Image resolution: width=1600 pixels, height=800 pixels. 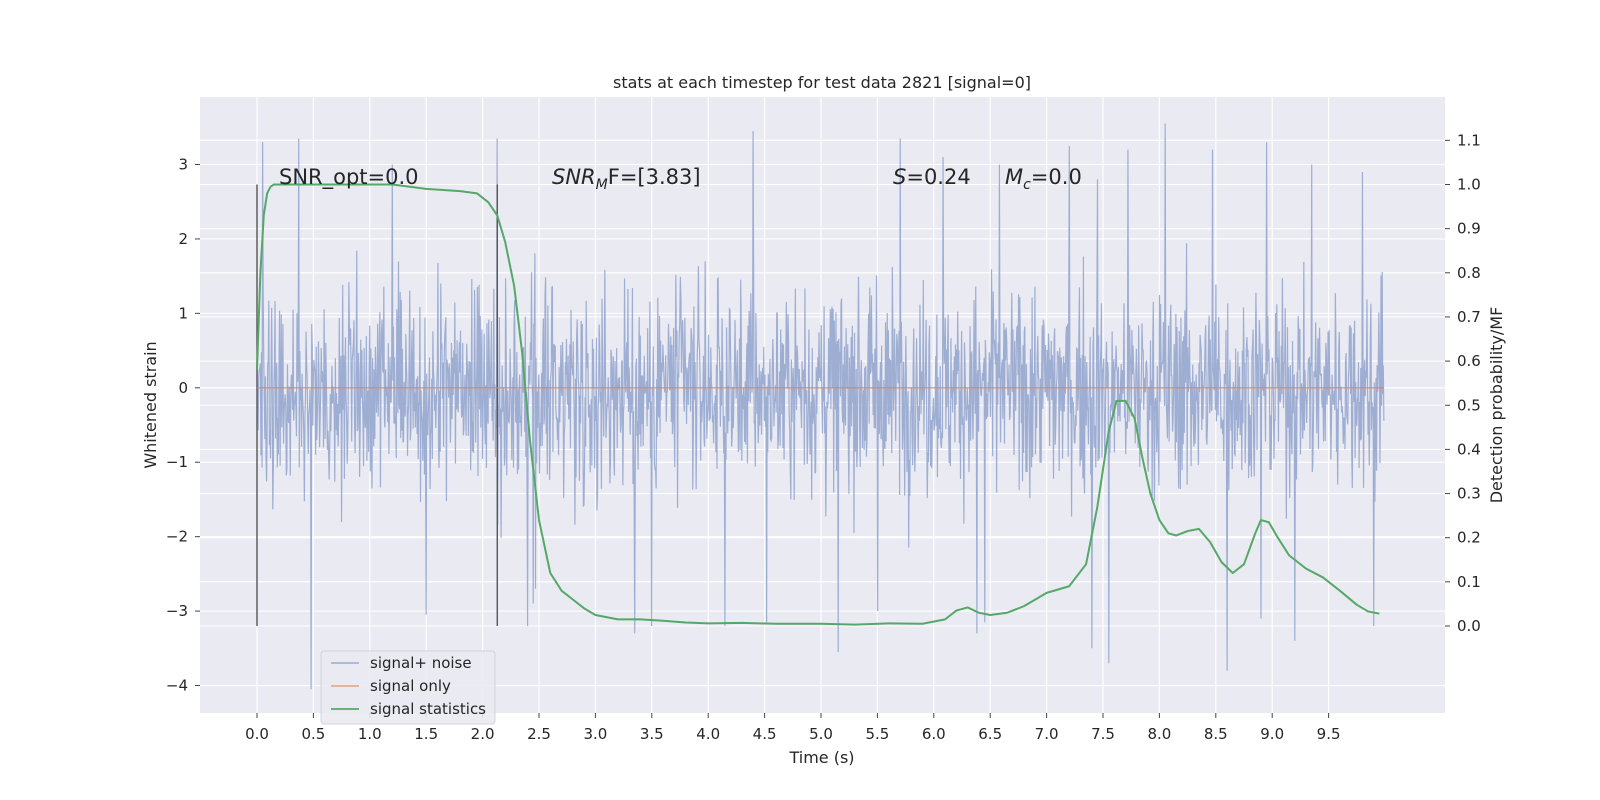 I want to click on x-tick-label: 4.0, so click(x=708, y=734).